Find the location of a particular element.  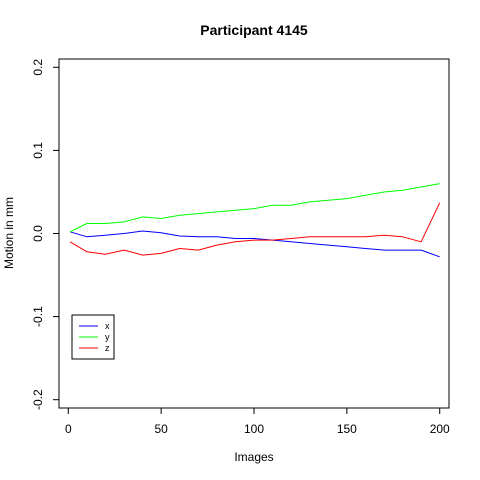

chart-title: Participant 4145 is located at coordinates (254, 30).